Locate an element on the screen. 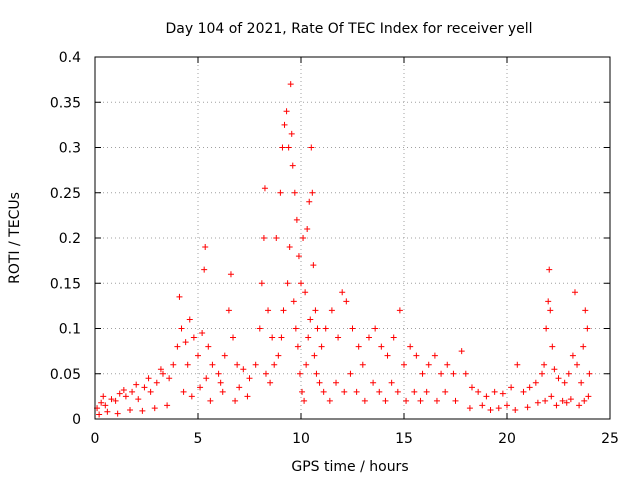 Image resolution: width=640 pixels, height=480 pixels. x-axis-label: GPS time / hours is located at coordinates (349, 467).